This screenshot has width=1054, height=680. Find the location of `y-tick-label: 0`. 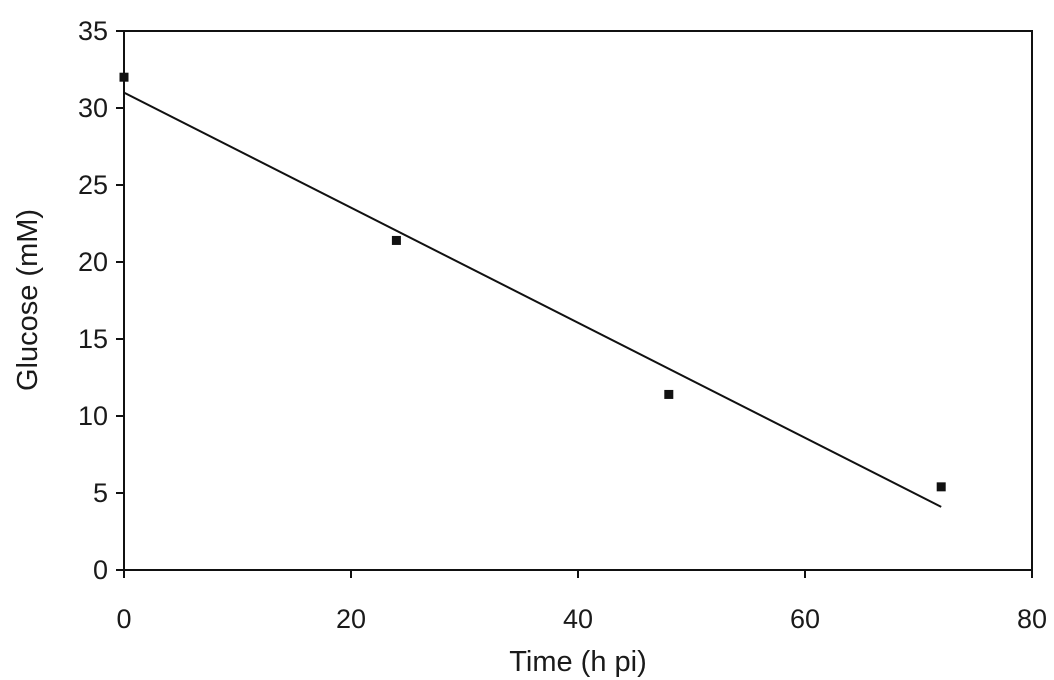

y-tick-label: 0 is located at coordinates (100, 570).